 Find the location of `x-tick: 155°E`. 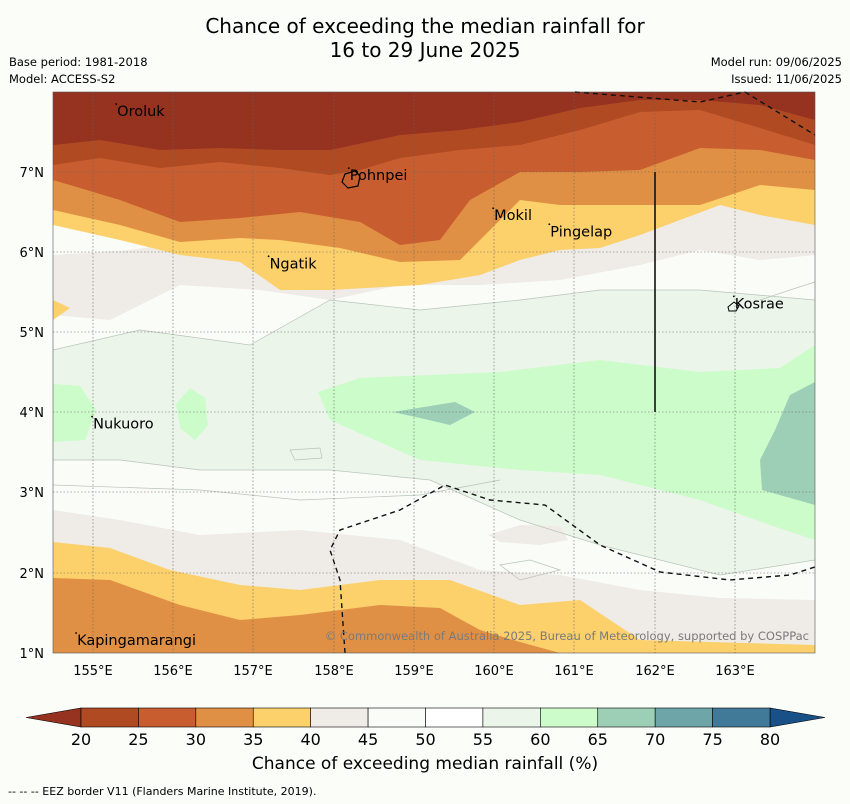

x-tick: 155°E is located at coordinates (93, 671).